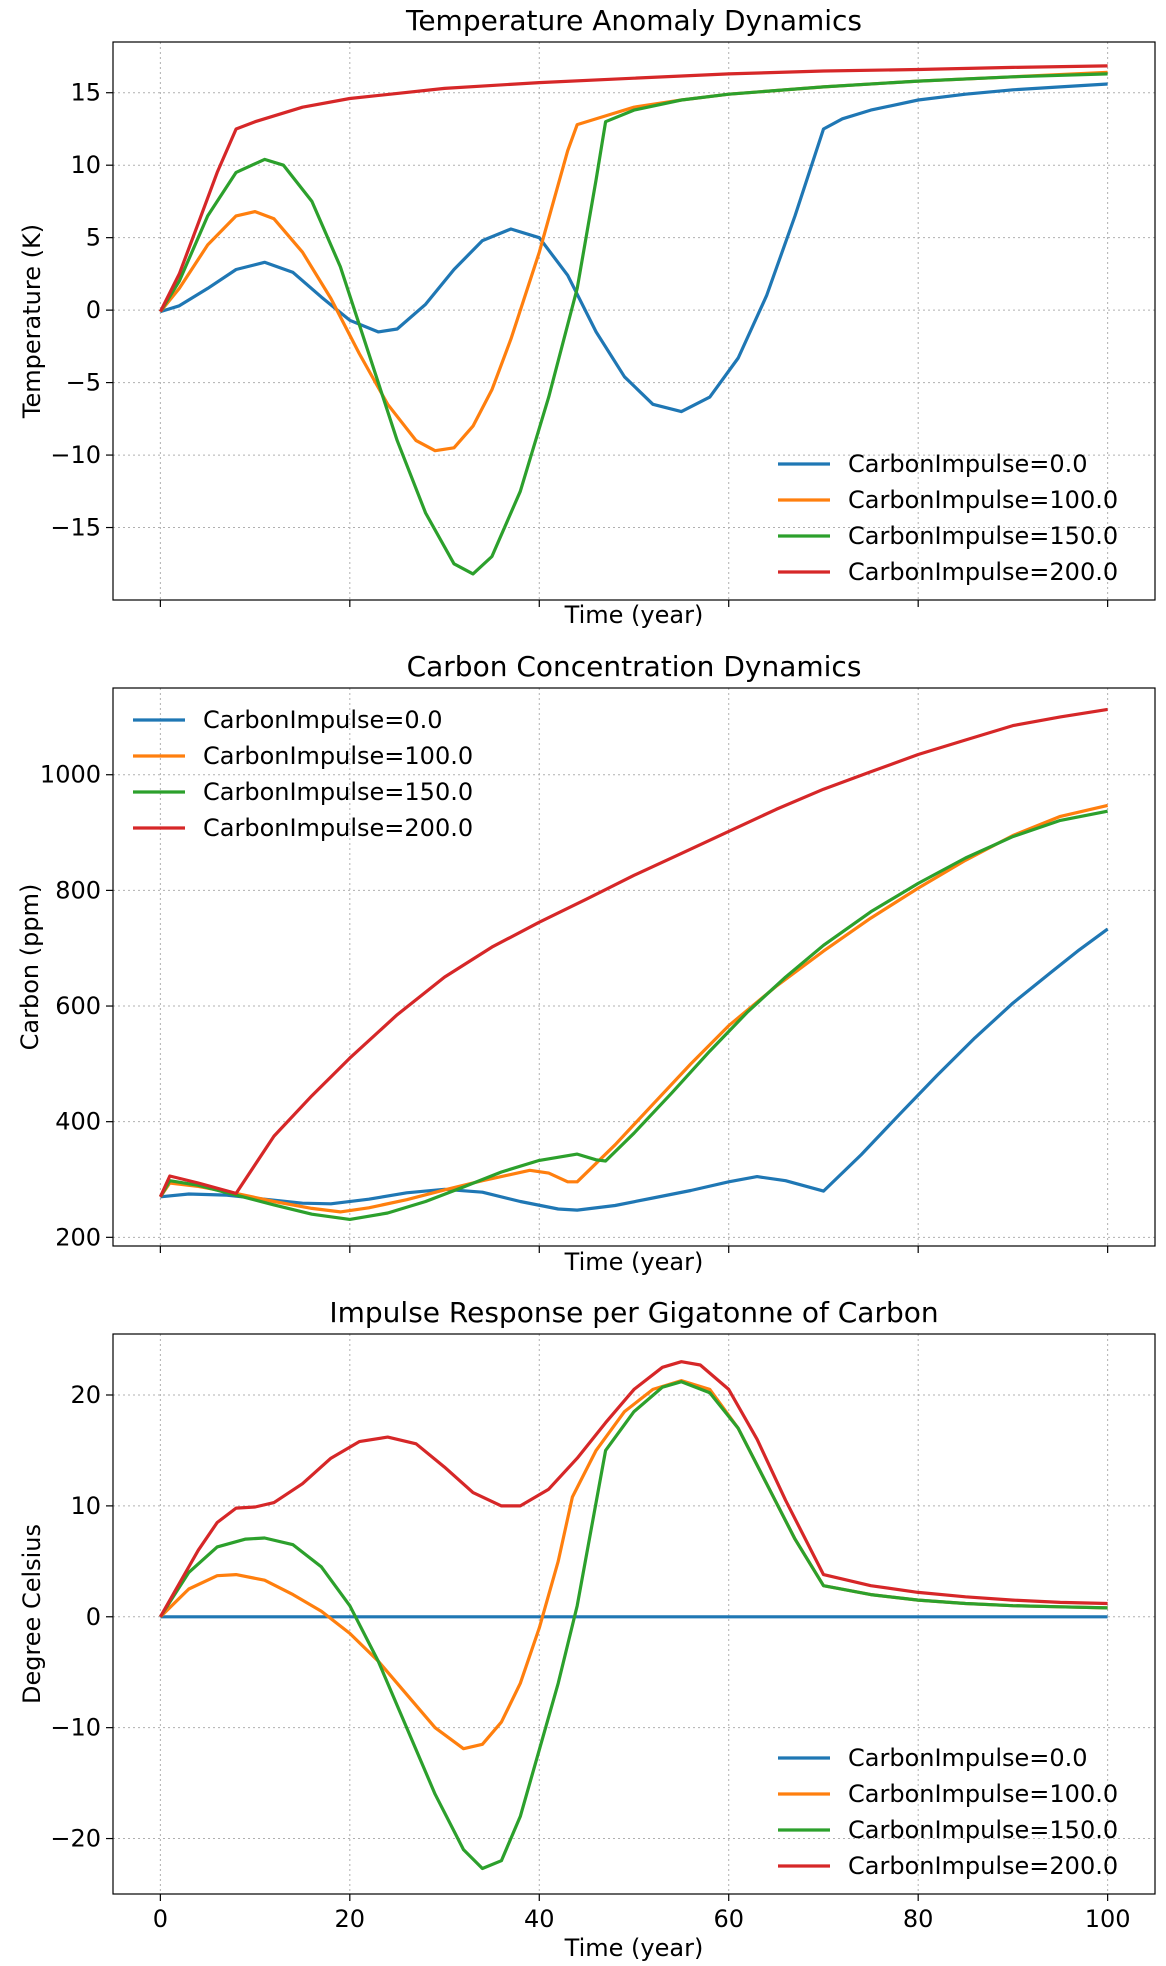  I want to click on y-tick-label: 20, so click(85, 1395).